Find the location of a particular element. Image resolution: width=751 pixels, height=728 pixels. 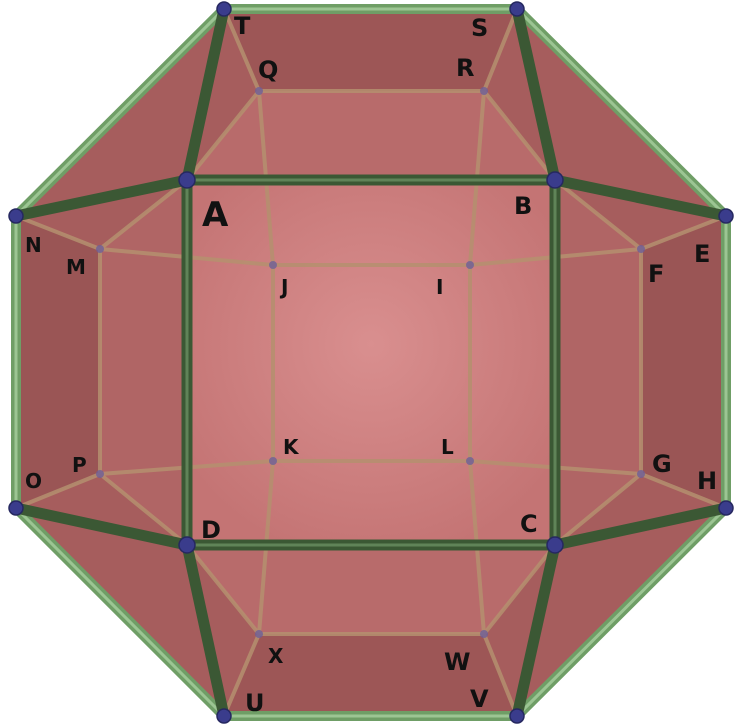

label-k: K is located at coordinates (291, 447).